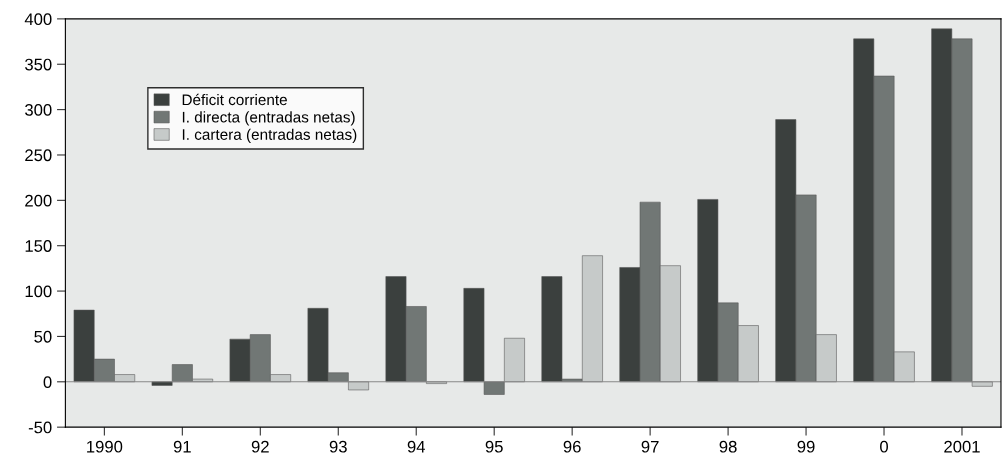 This screenshot has width=1006, height=472. I want to click on x-tick-label: 93, so click(338, 446).